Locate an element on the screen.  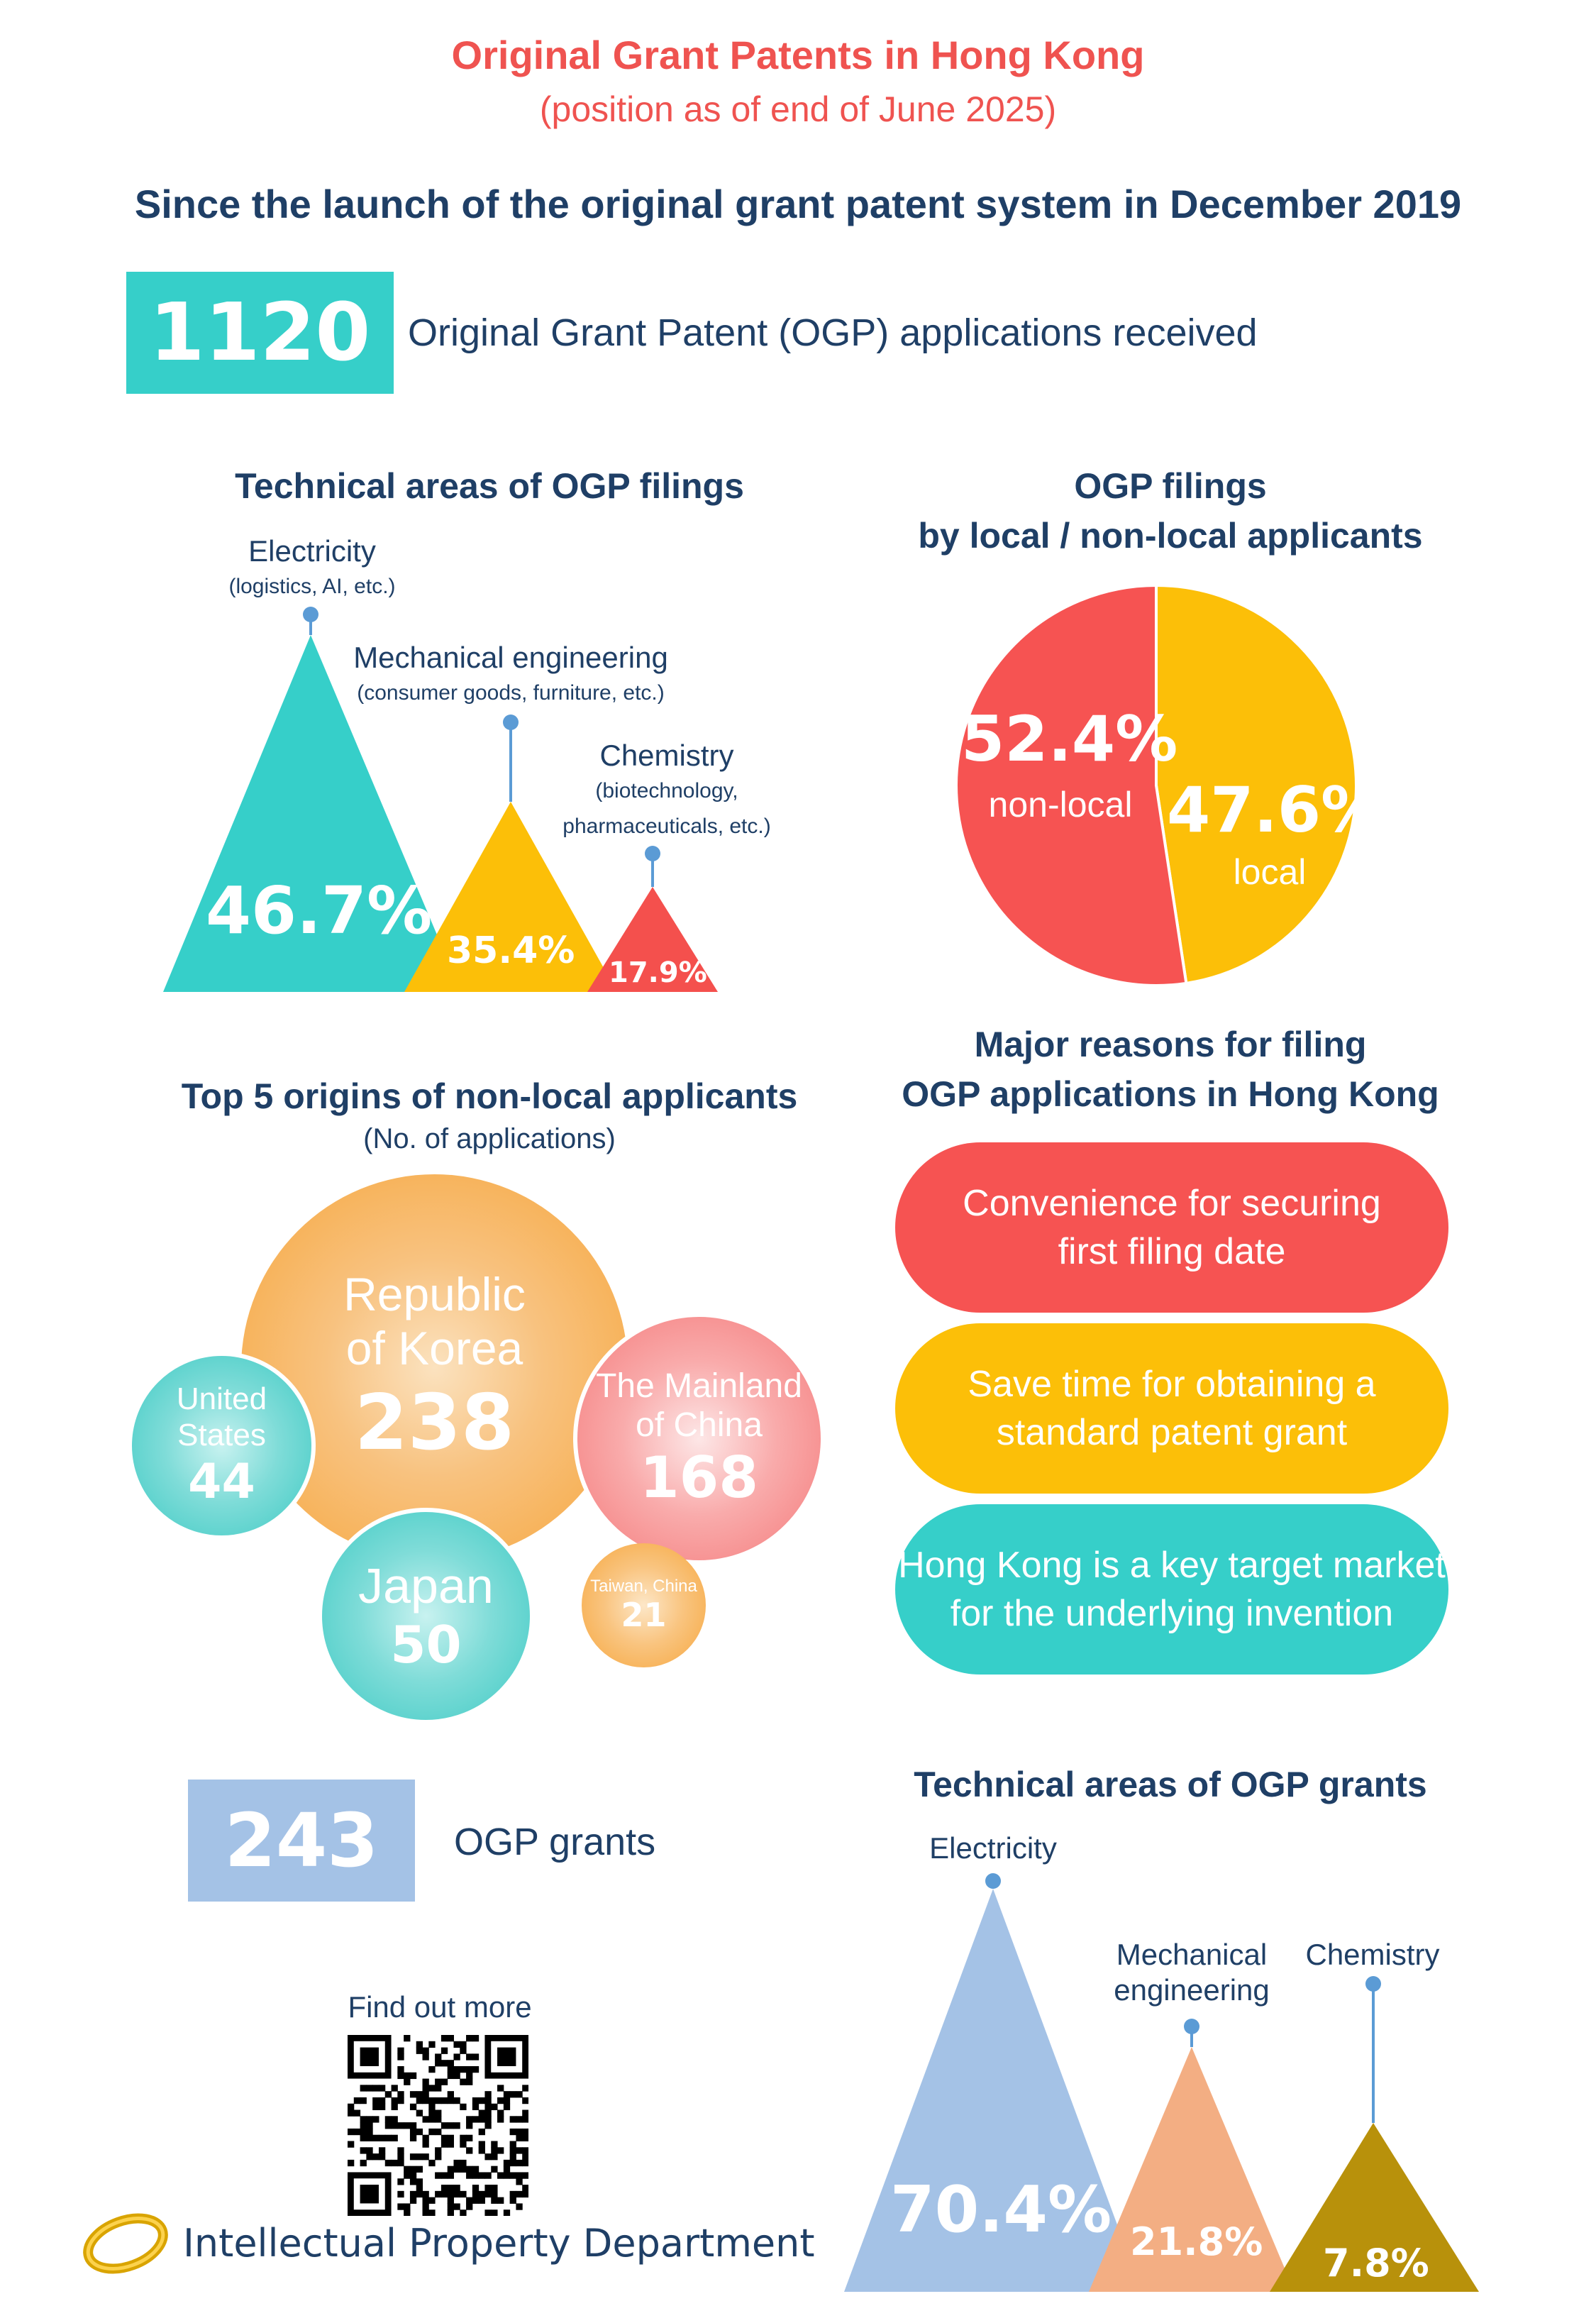
grants-count-box: 243 is located at coordinates (301, 1841).